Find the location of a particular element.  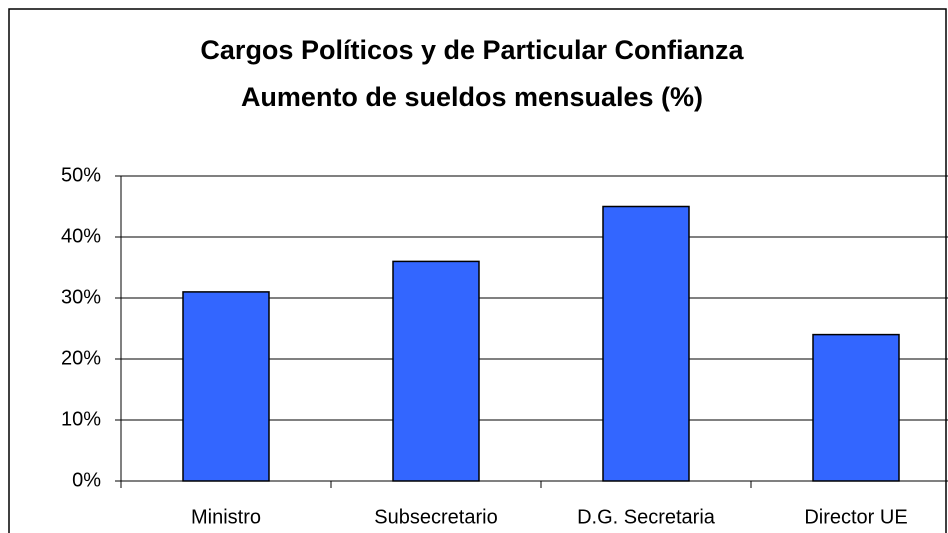

y-tick-label: 0% is located at coordinates (86, 480).